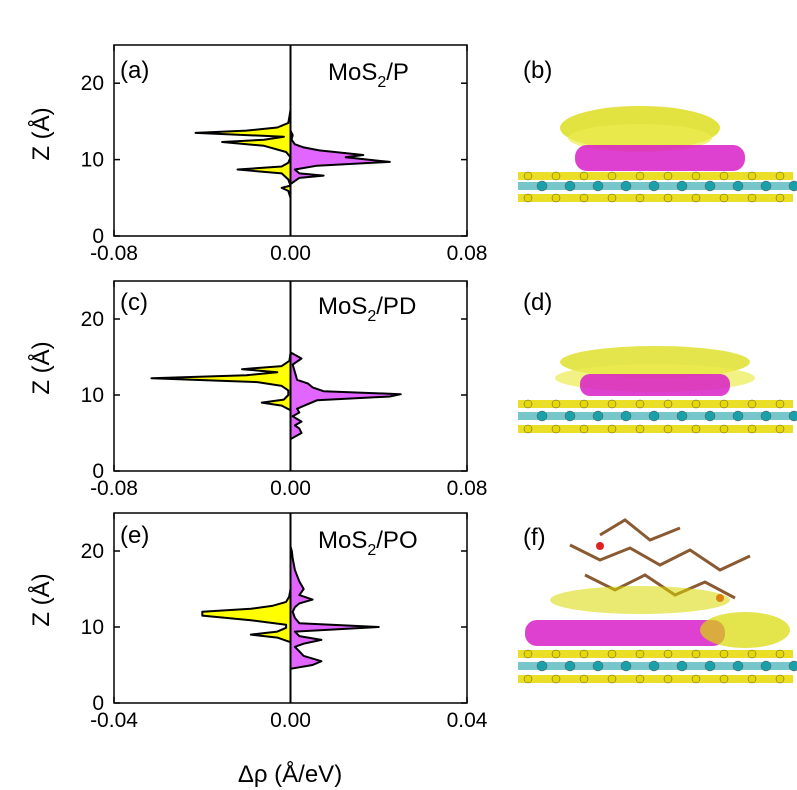 This screenshot has height=790, width=797. I want to click on series-layer-c, so click(276, 396).